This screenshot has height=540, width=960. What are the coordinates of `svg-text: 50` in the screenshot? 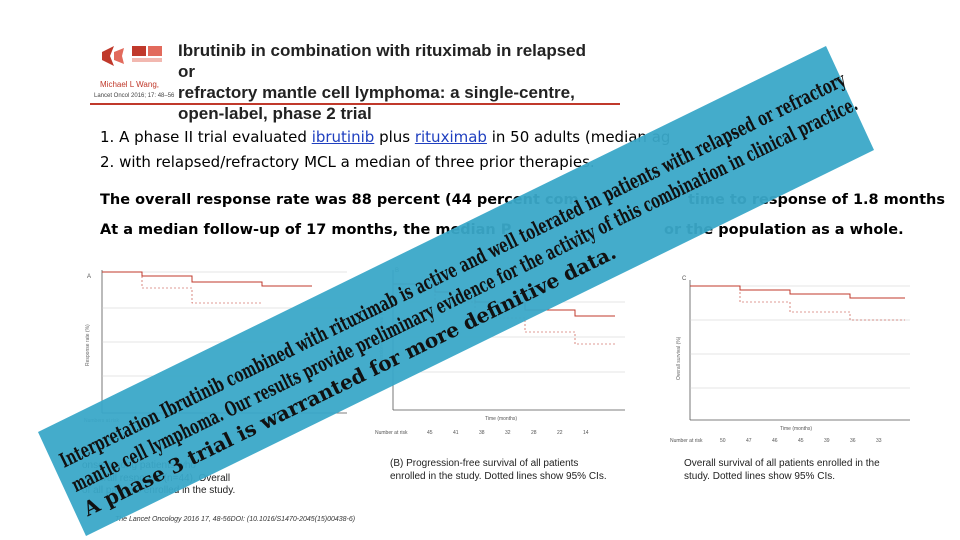 It's located at (723, 441).